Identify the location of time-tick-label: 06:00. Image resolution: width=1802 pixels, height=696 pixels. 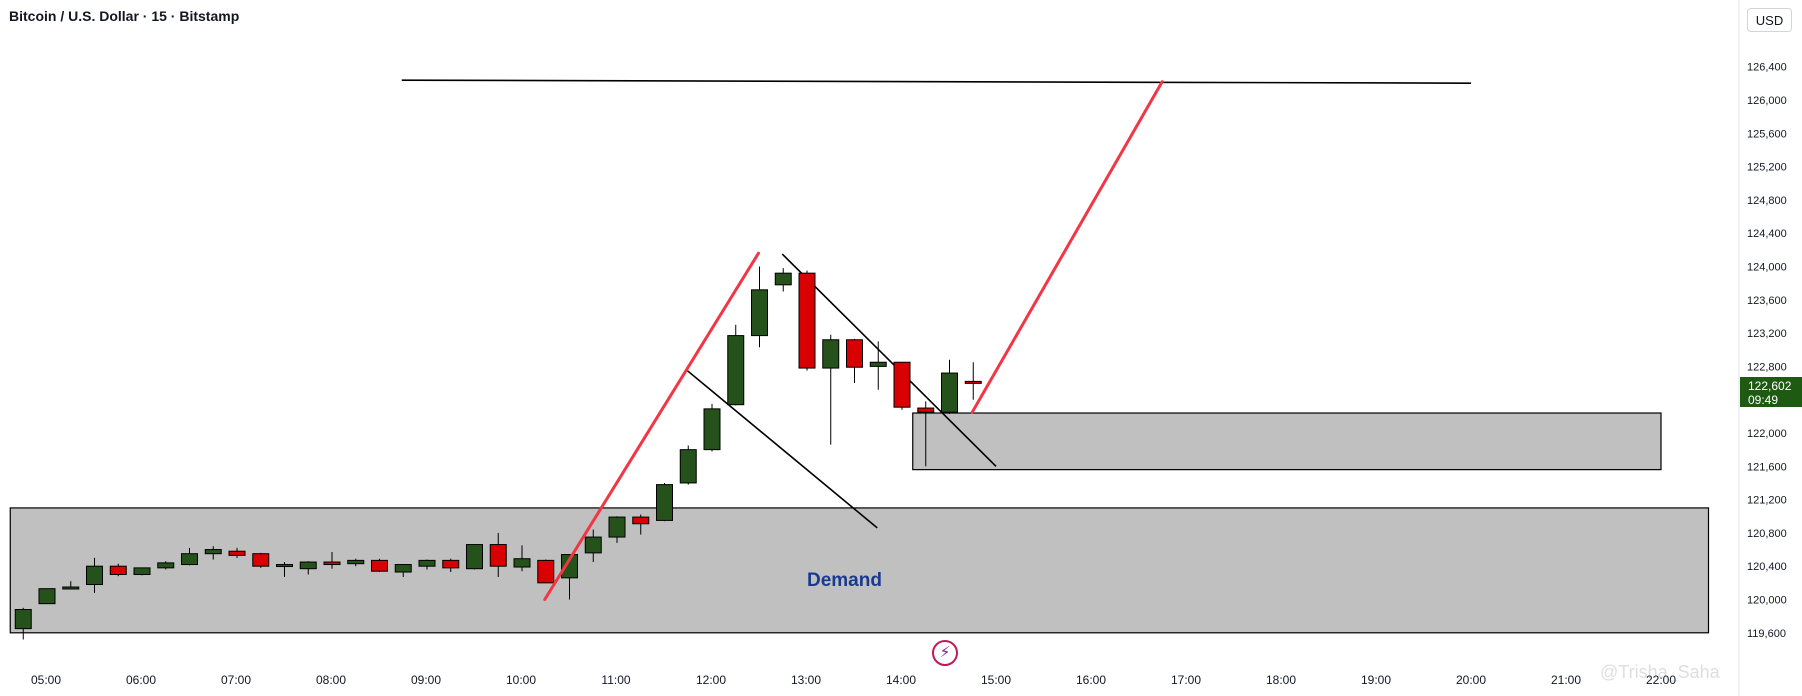
(141, 680).